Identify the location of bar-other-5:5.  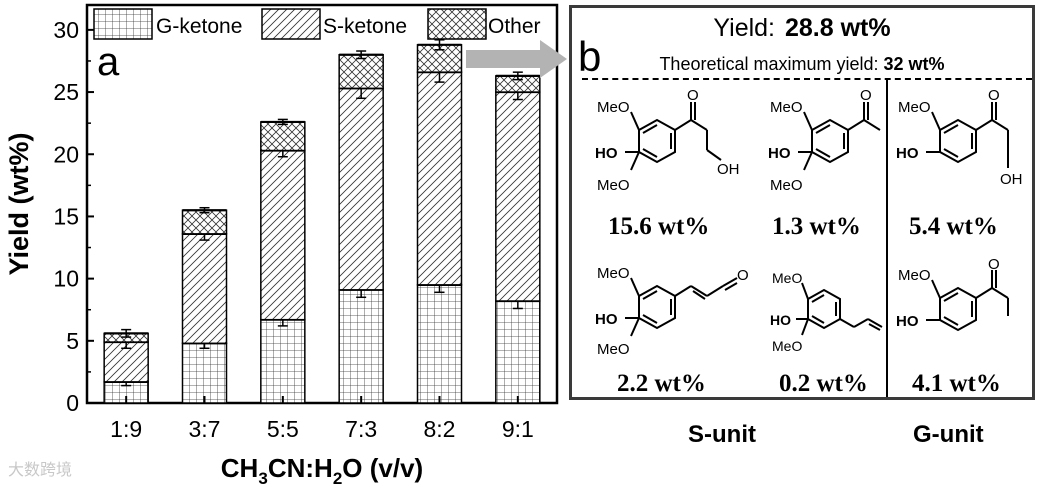
(283, 136).